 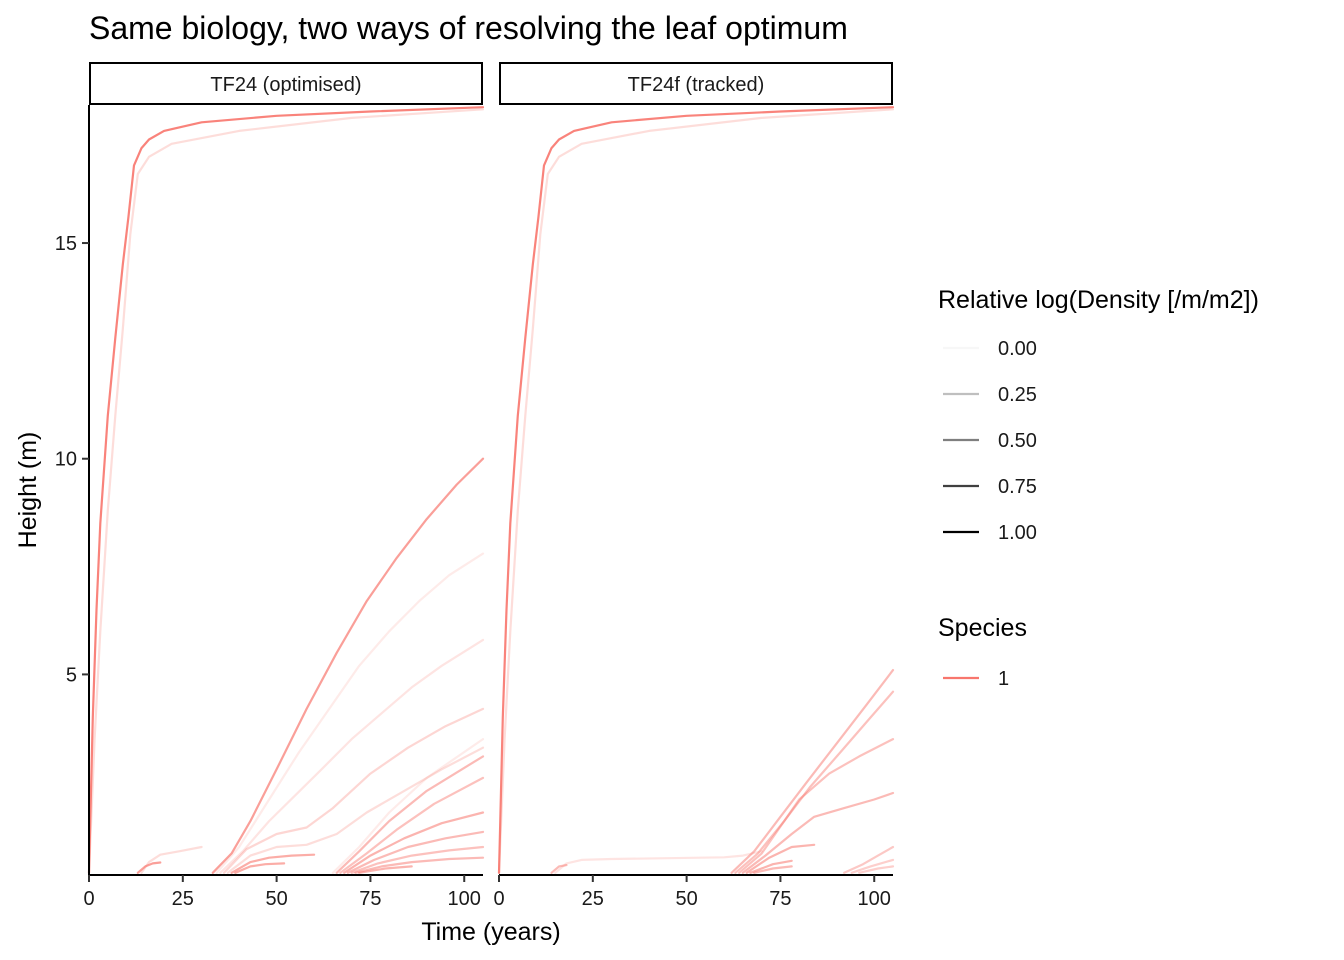 I want to click on legend-label-density: 0.75, so click(x=1017, y=487).